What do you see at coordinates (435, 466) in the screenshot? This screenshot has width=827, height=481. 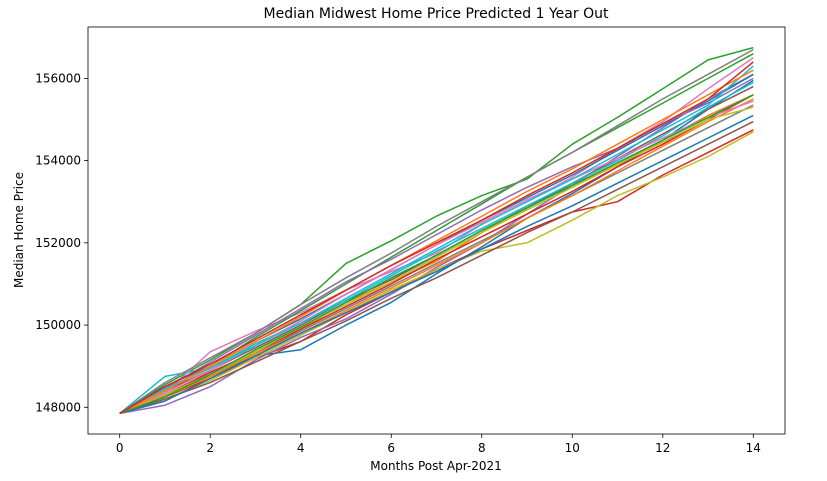 I see `x-axis-label: Months Post Apr-2021` at bounding box center [435, 466].